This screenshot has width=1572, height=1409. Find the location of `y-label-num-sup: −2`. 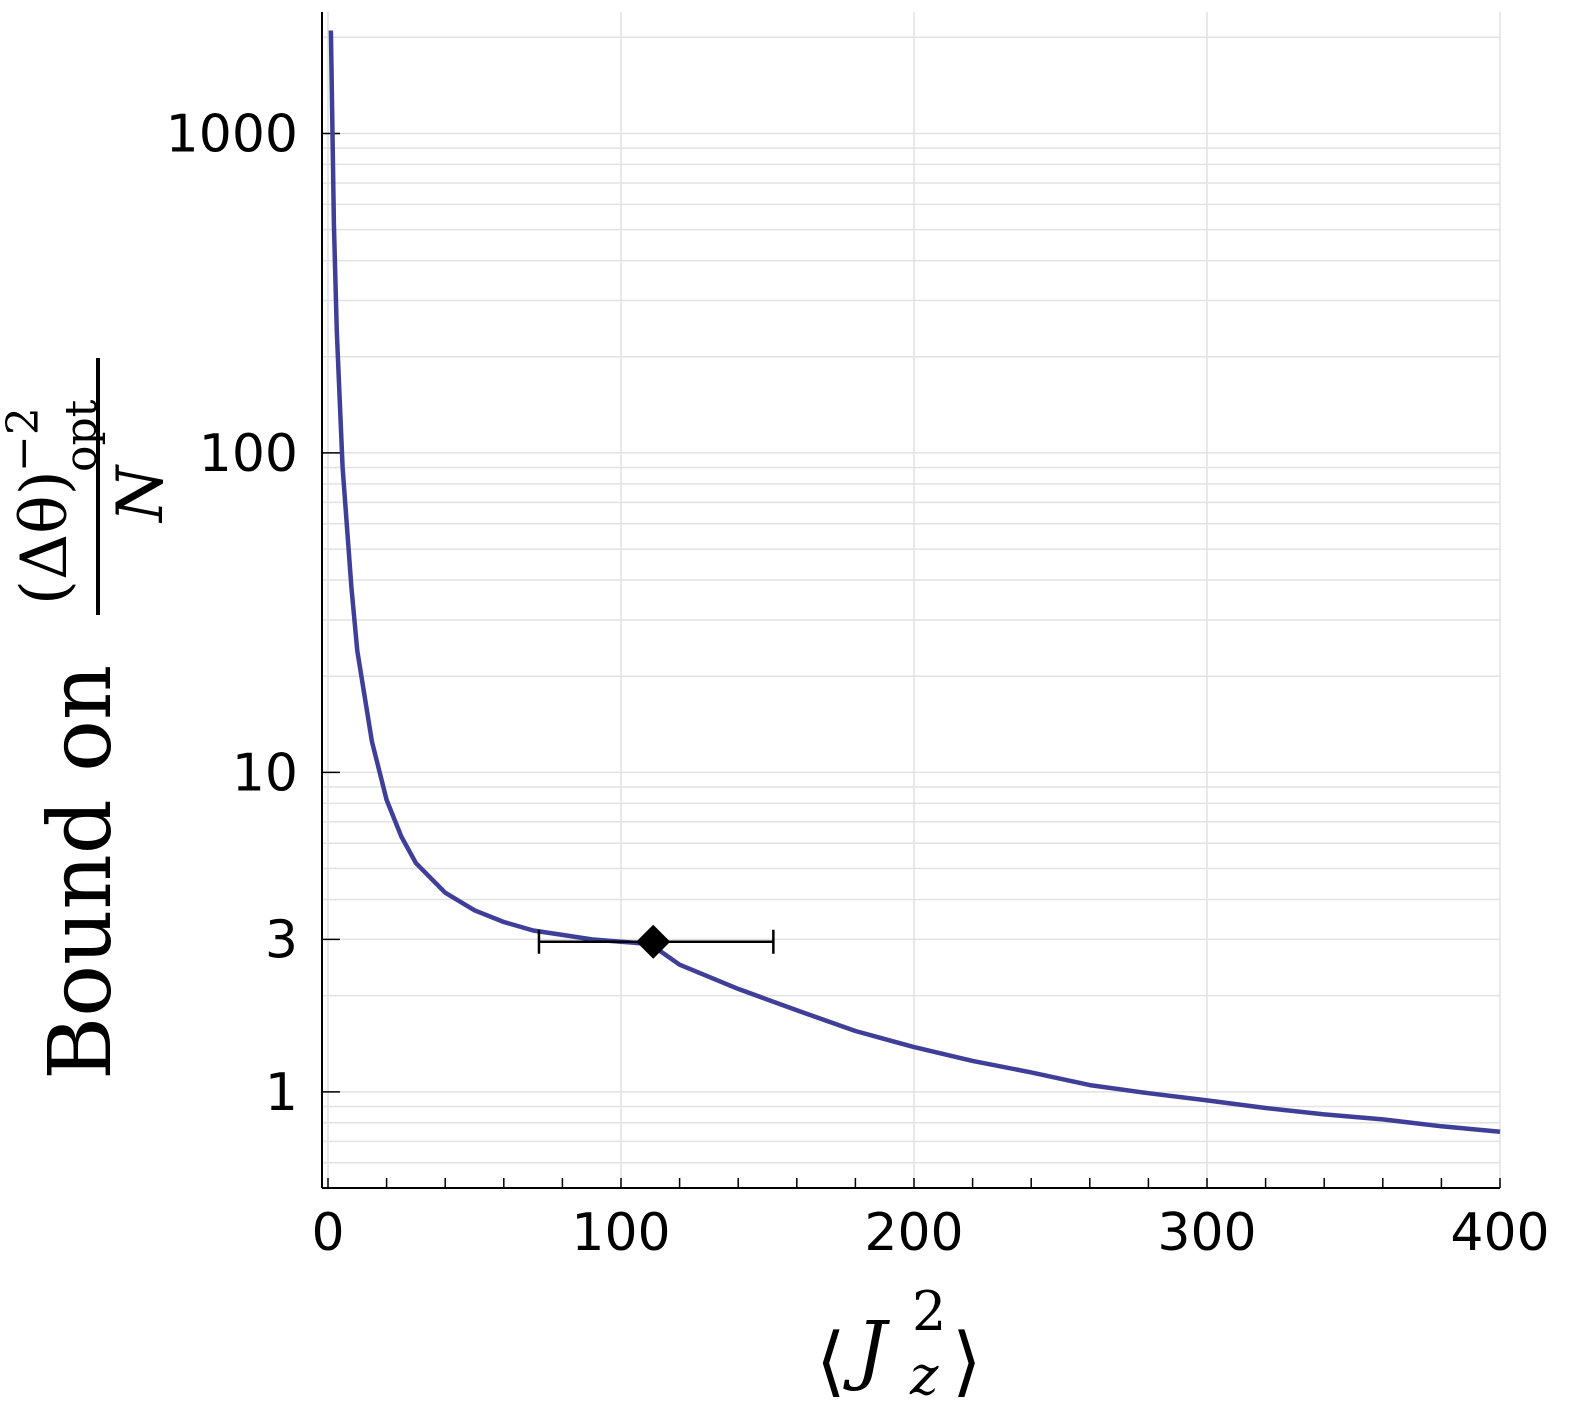

y-label-num-sup: −2 is located at coordinates (24, 439).